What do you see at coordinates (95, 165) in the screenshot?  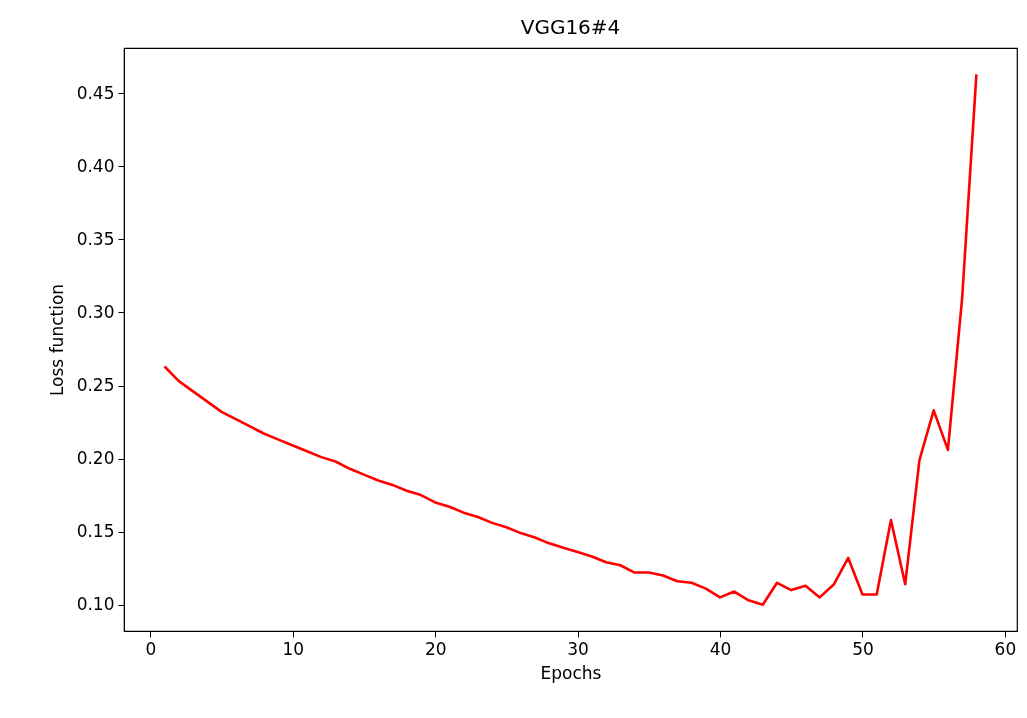 I see `y-tick-label: 0.40` at bounding box center [95, 165].